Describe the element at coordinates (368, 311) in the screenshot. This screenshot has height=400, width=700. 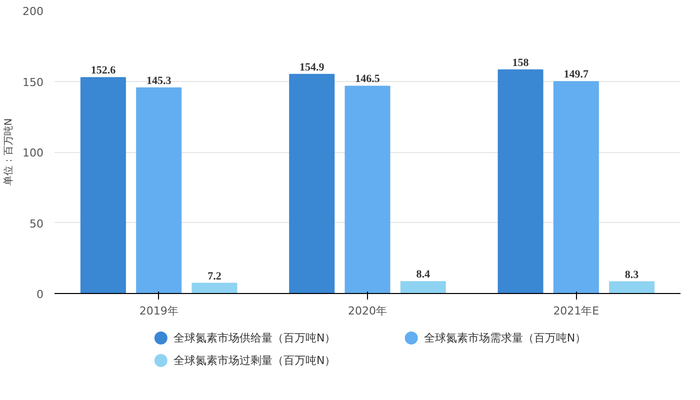
I see `x-tick-label: 2020年` at that location.